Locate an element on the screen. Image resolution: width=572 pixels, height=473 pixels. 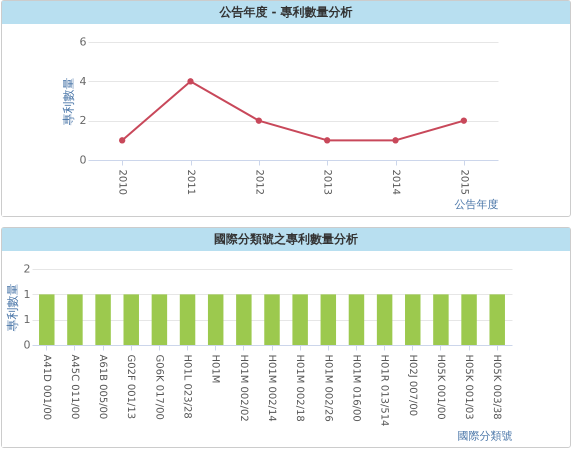
y-tick-label: 6 is located at coordinates (83, 42).